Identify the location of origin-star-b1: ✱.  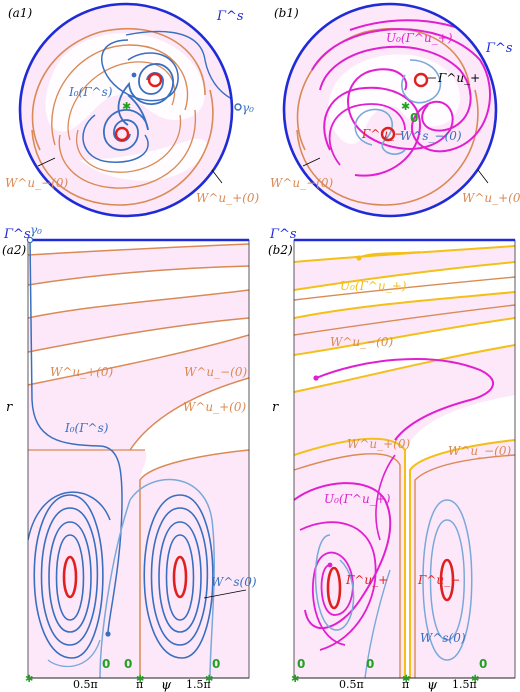
(405, 106).